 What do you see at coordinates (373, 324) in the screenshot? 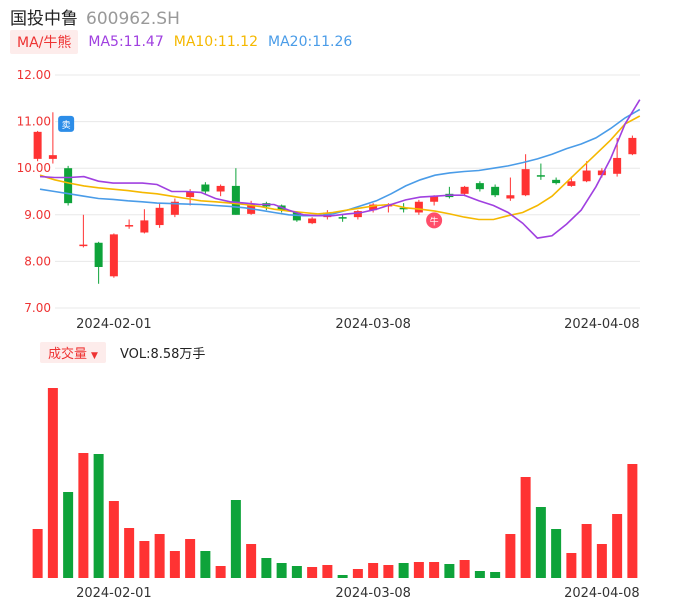
I see `x-tick-label: 2024-03-08` at bounding box center [373, 324].